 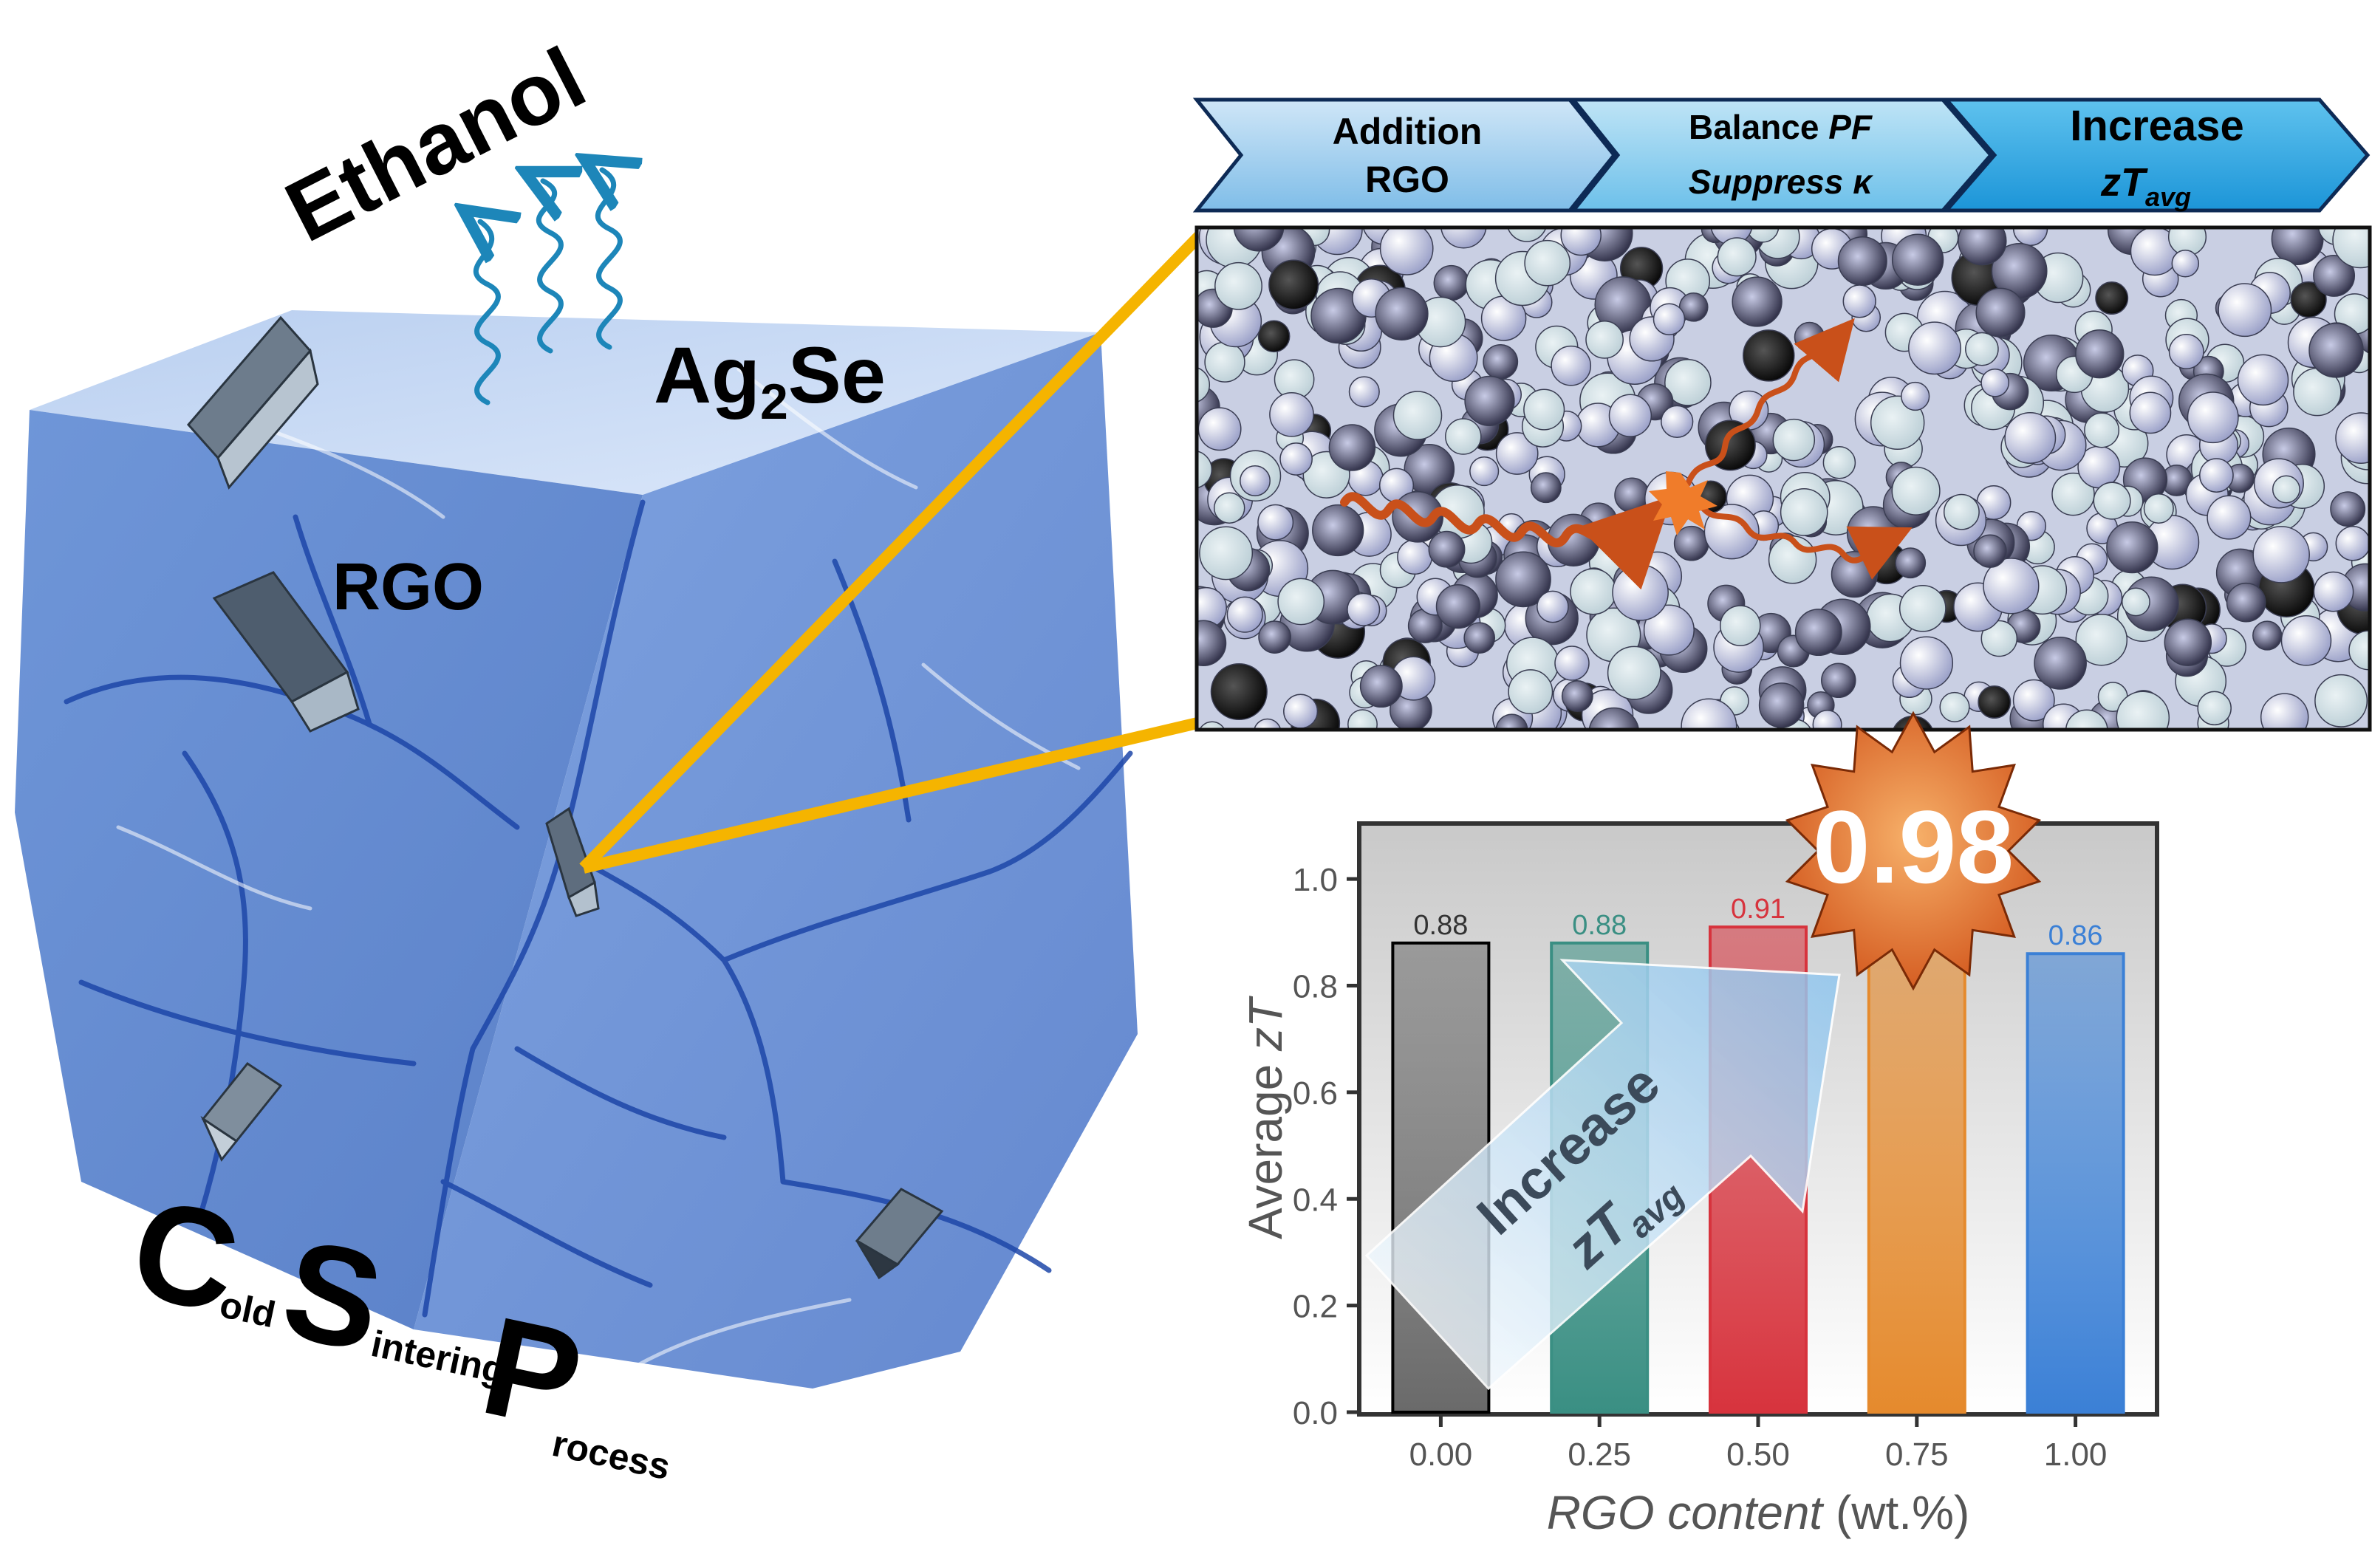 I want to click on rgo-label: RGO, so click(x=408, y=587).